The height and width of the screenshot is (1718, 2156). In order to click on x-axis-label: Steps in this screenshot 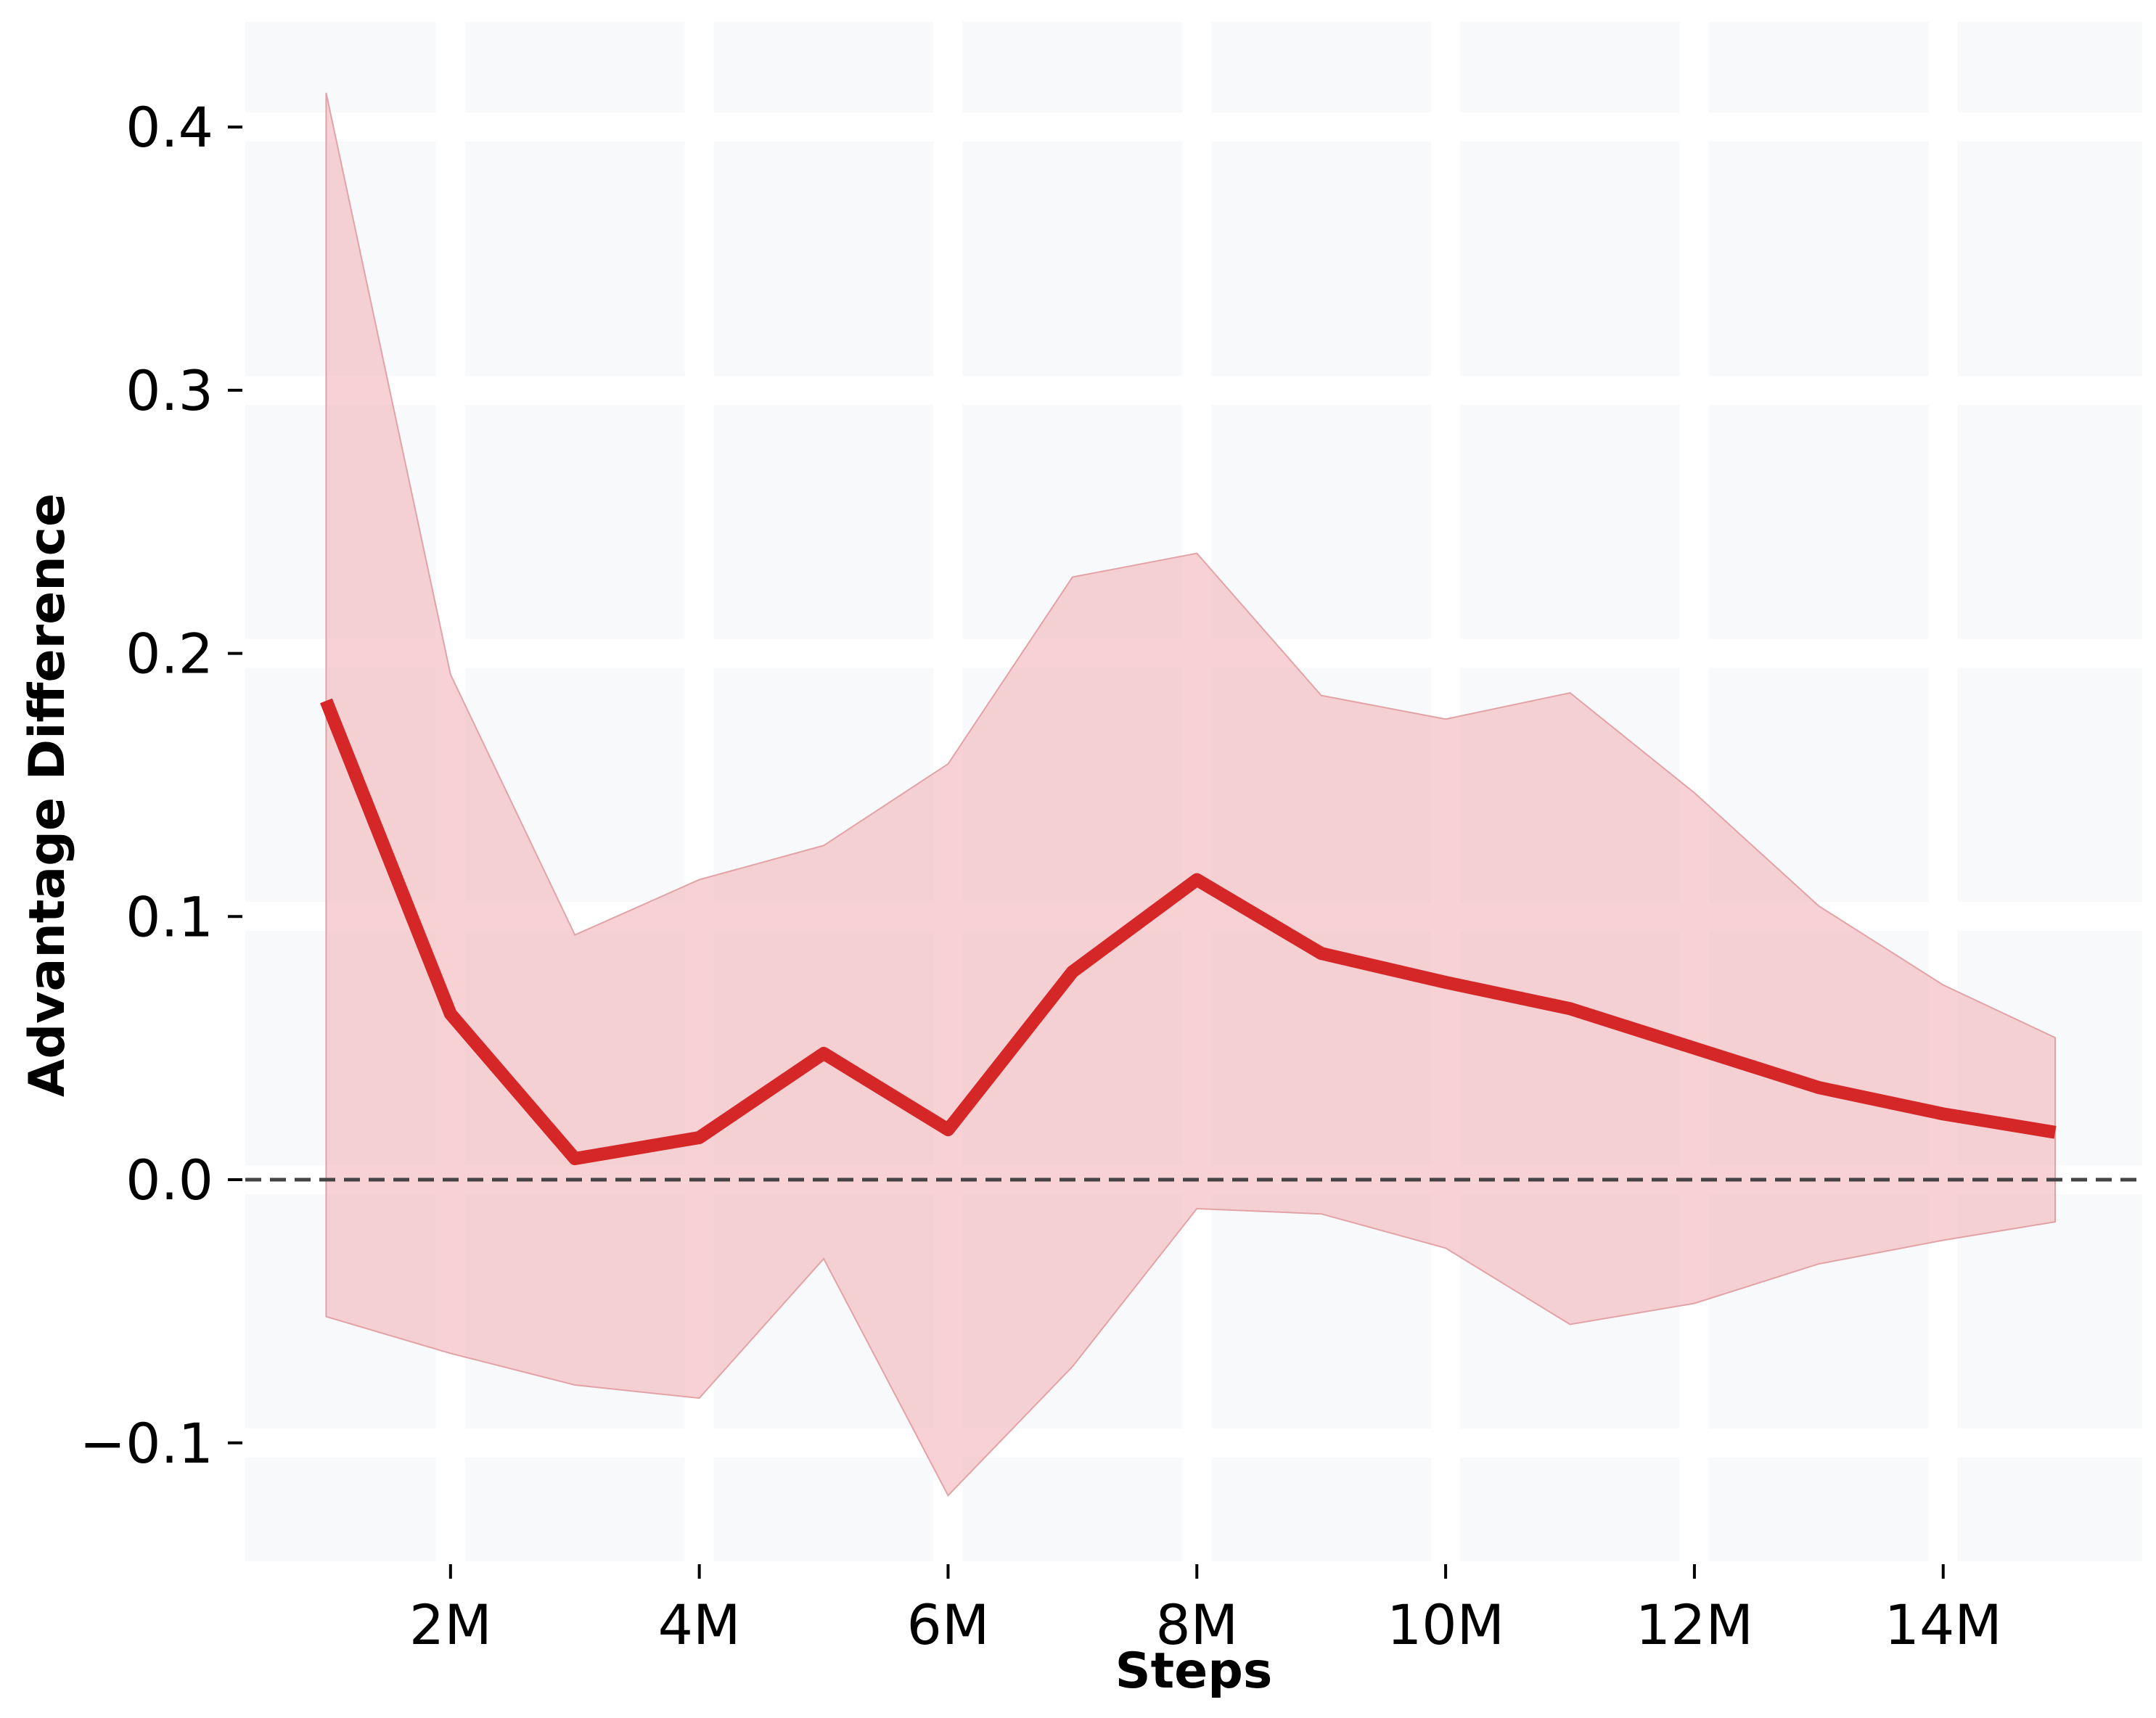, I will do `click(1194, 1671)`.